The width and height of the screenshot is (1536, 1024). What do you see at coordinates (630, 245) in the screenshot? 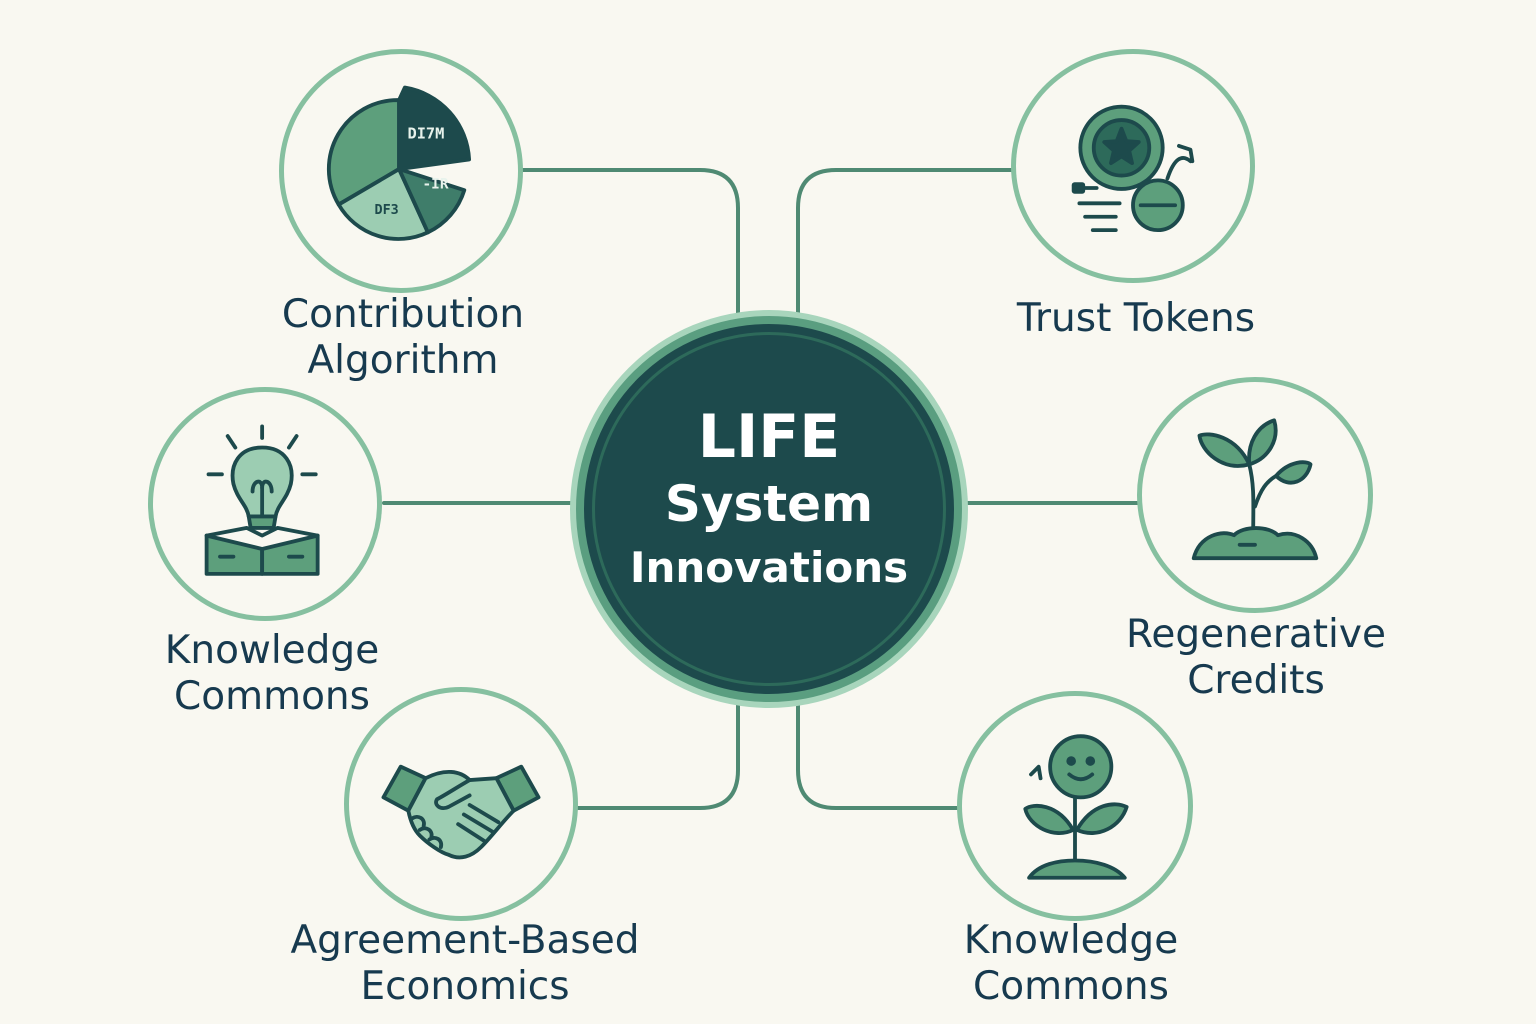
I see `connector-contribution-algorithm` at bounding box center [630, 245].